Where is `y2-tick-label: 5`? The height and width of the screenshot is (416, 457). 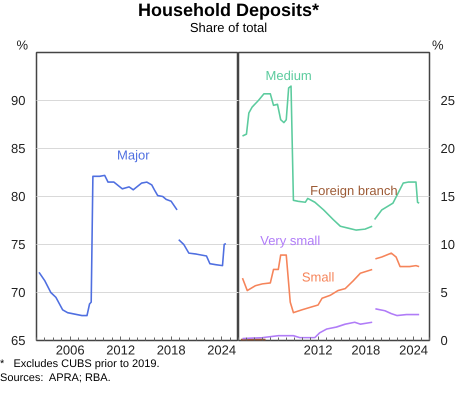
y2-tick-label: 5 is located at coordinates (444, 292).